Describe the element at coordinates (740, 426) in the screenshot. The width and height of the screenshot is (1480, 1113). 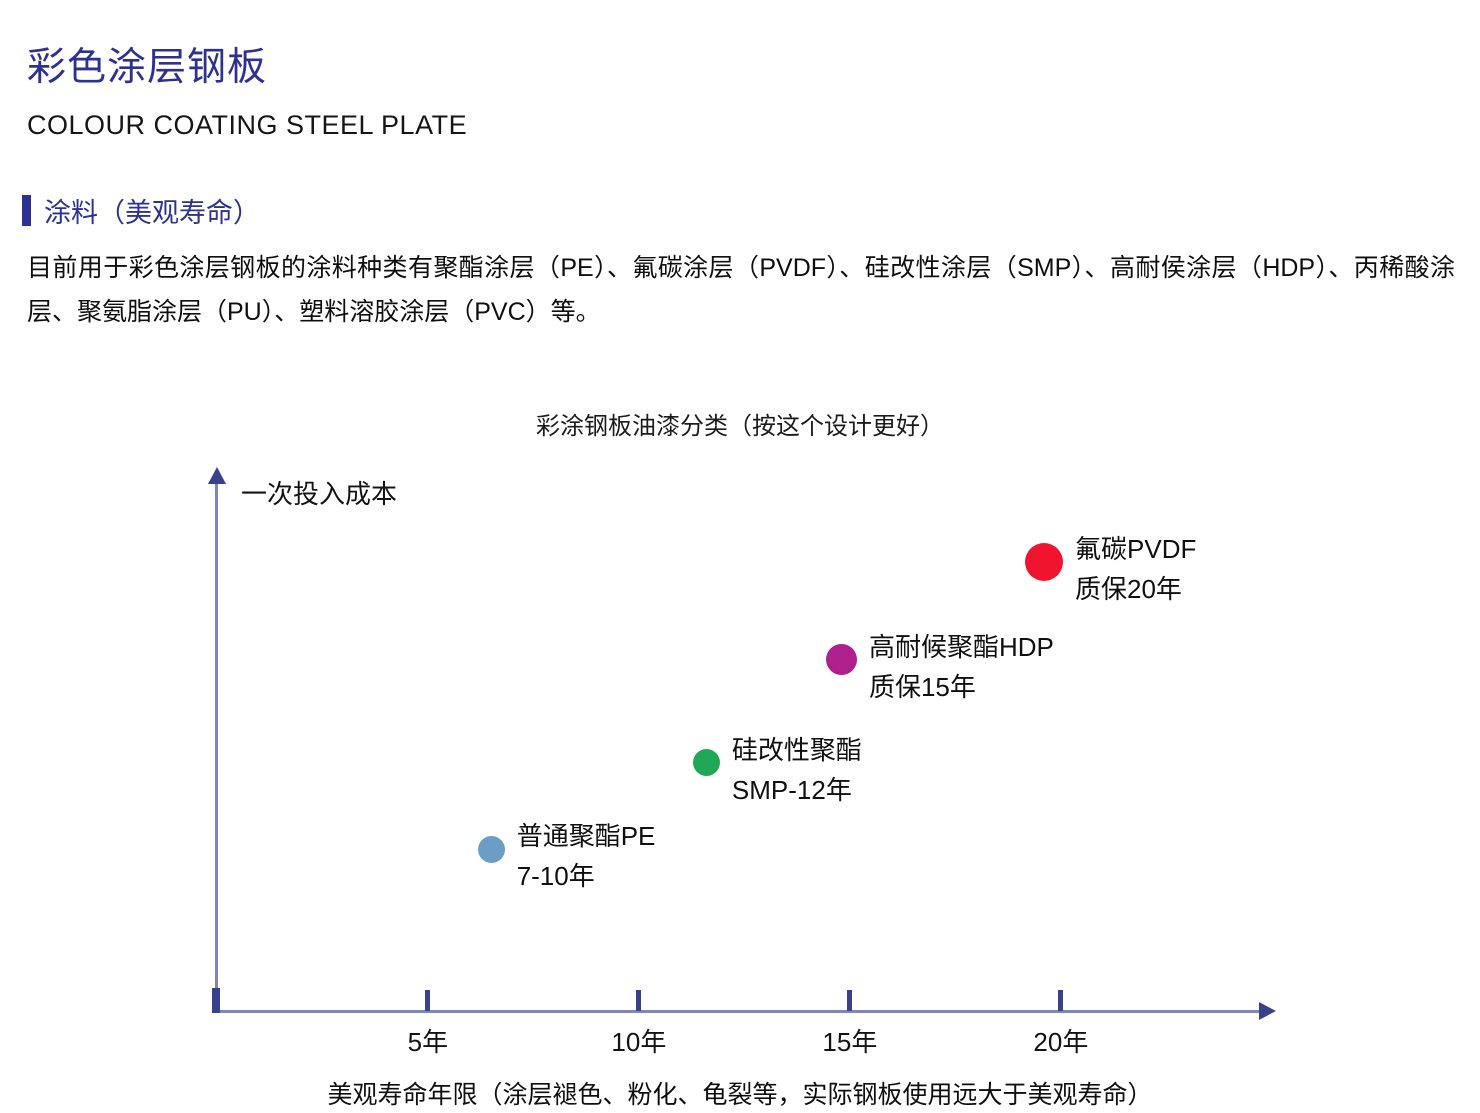
I see `chart-title: 彩涂钢板油漆分类（按这个设计更好）` at that location.